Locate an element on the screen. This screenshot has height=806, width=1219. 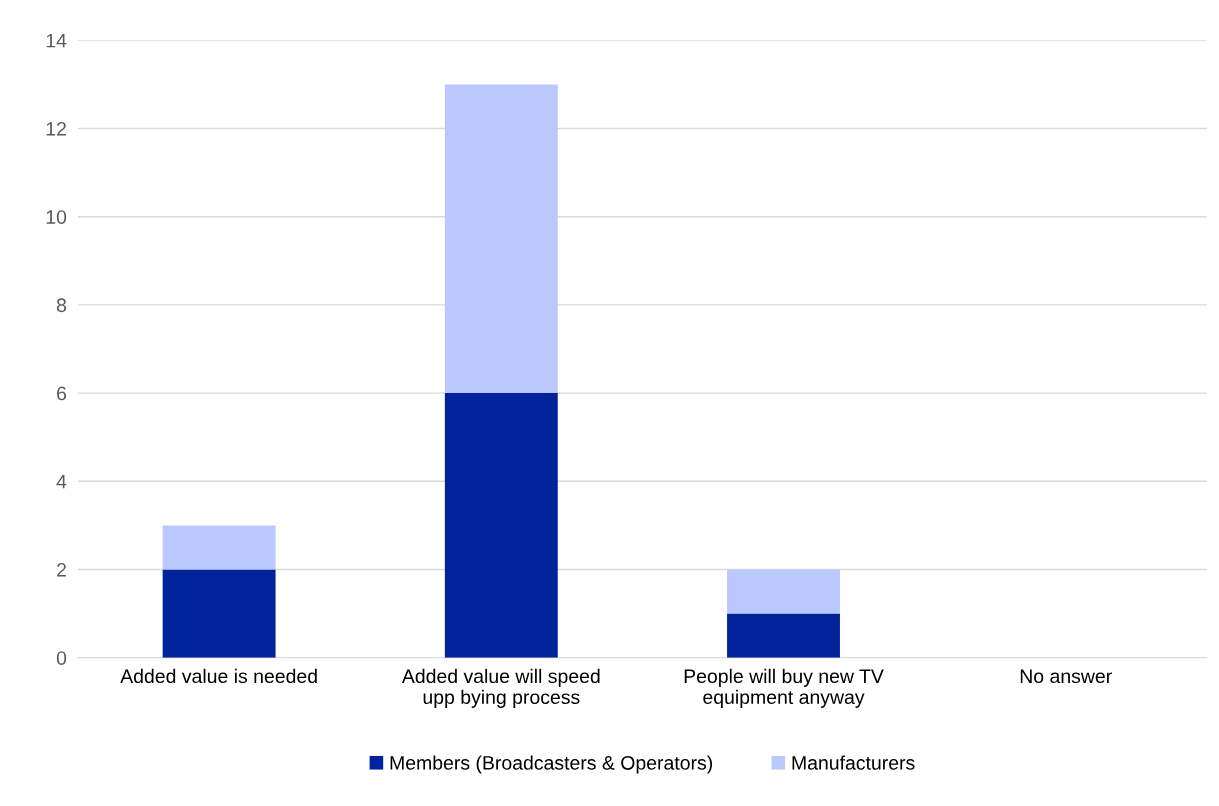
legend-label: Manufacturers is located at coordinates (853, 762).